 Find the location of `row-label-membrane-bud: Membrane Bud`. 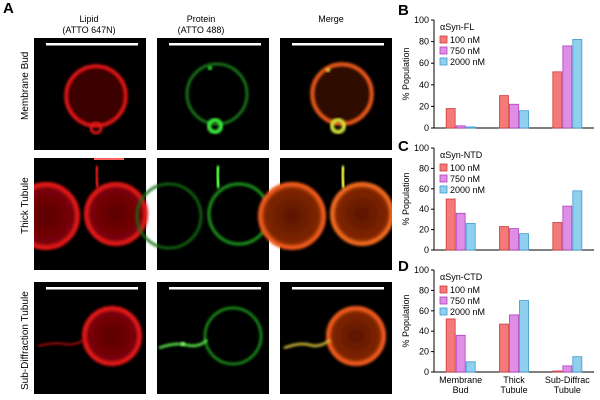

row-label-membrane-bud: Membrane Bud is located at coordinates (25, 85).